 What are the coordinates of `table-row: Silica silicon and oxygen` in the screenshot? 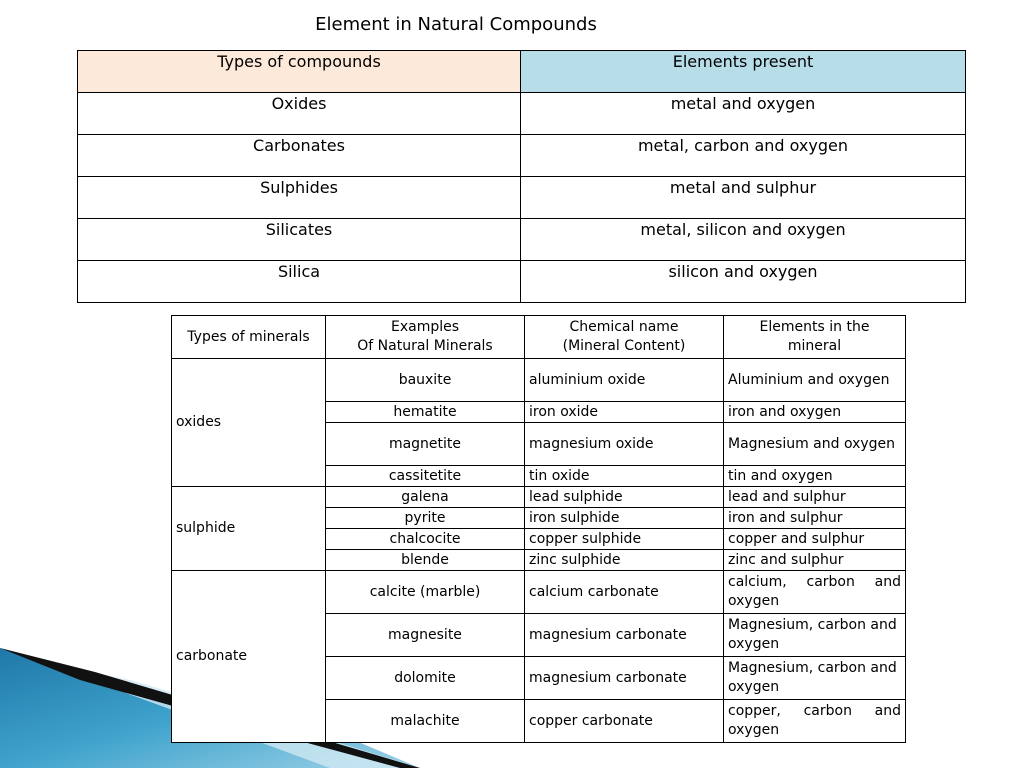 It's located at (521, 281).